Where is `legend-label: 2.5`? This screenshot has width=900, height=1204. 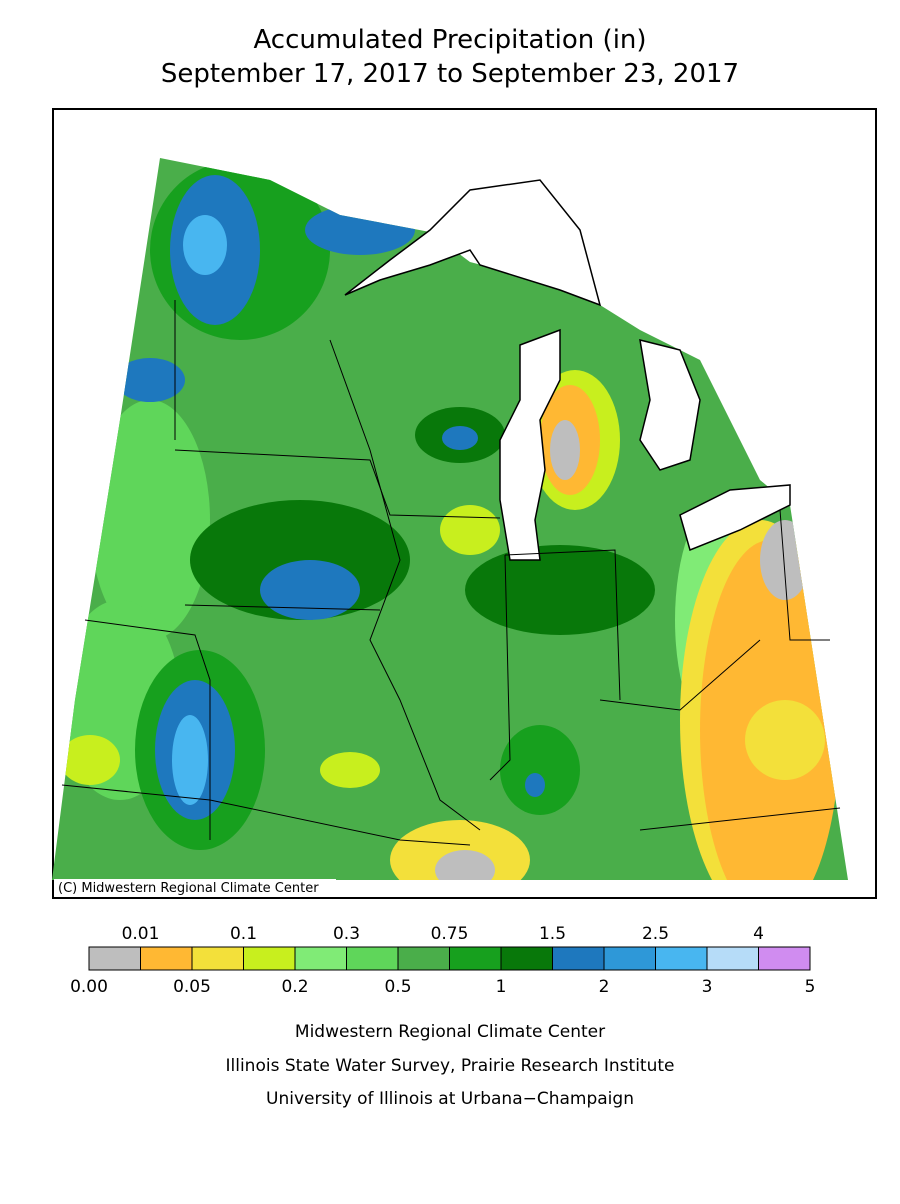
legend-label: 2.5 is located at coordinates (655, 934).